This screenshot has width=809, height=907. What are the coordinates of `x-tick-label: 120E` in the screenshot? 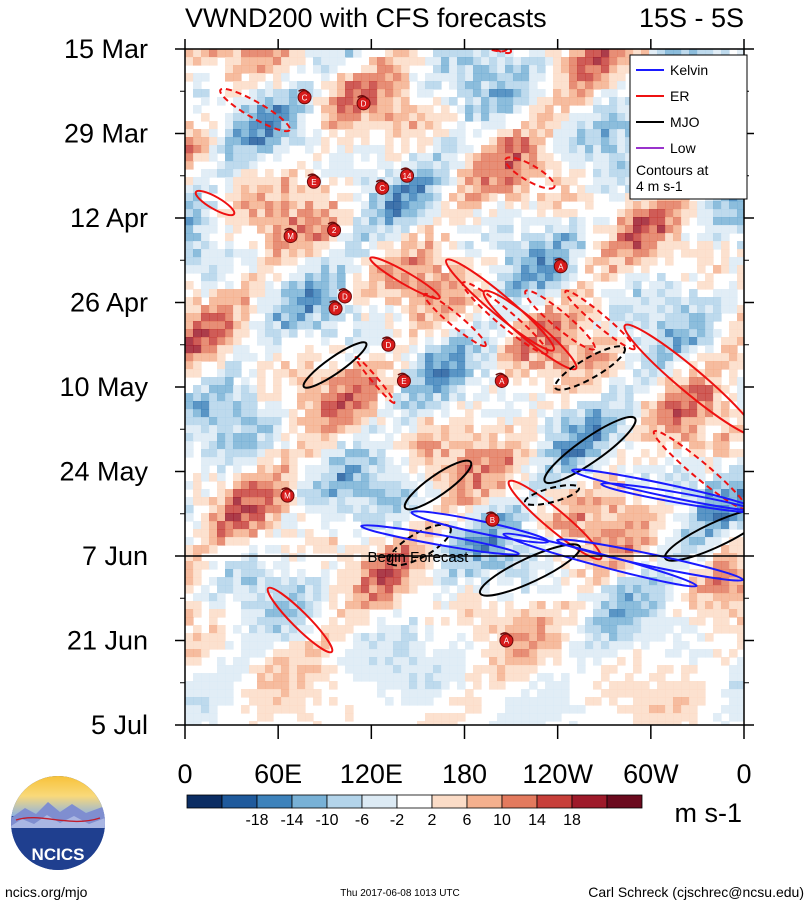 It's located at (371, 774).